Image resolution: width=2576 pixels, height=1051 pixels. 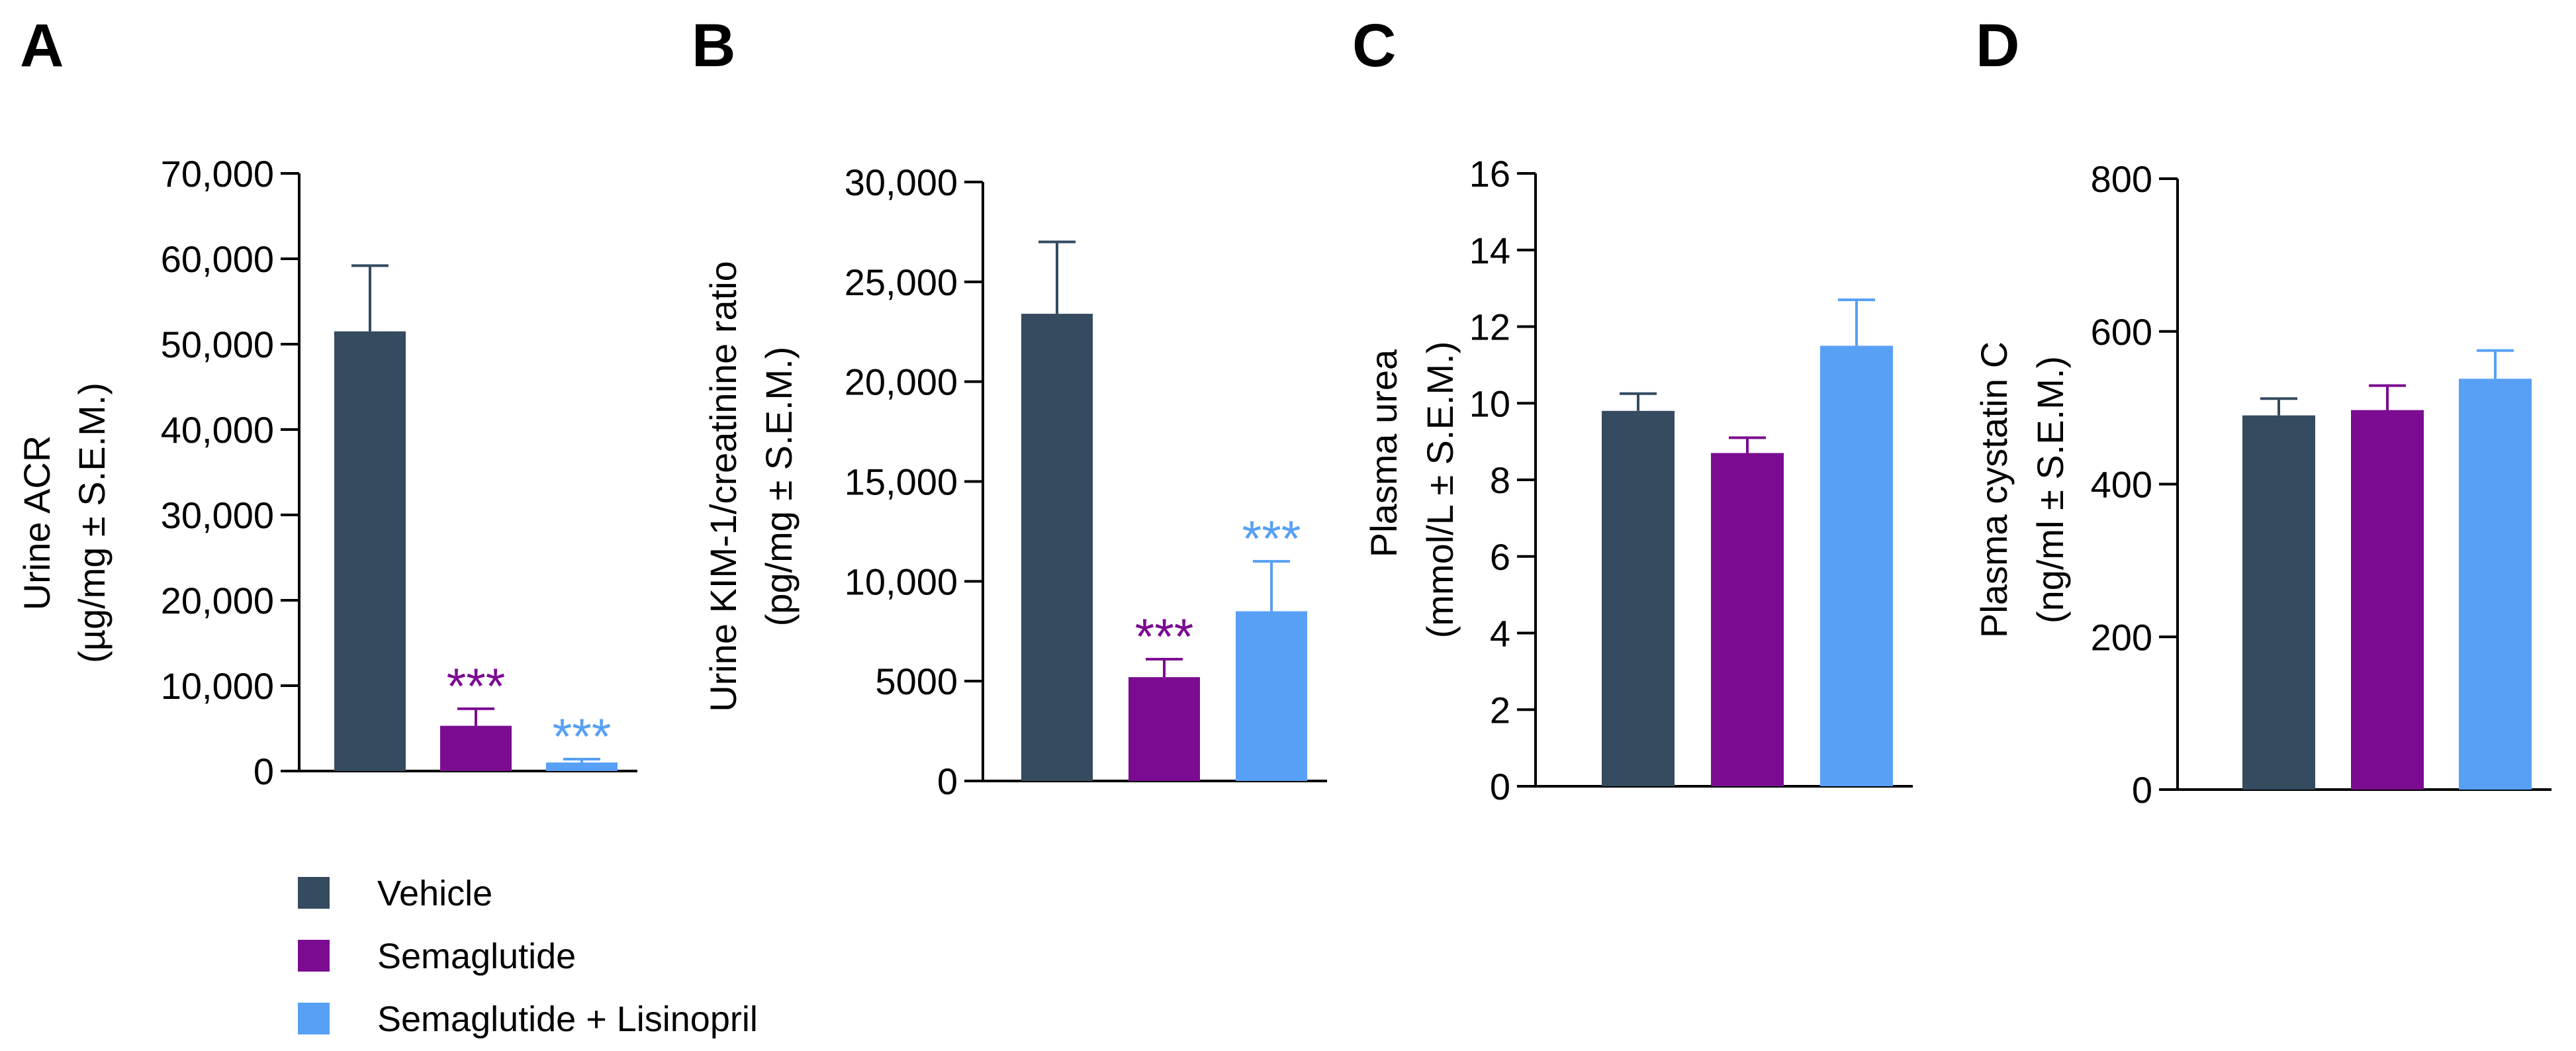 What do you see at coordinates (1489, 327) in the screenshot?
I see `panel-c-y-tick-label: 12` at bounding box center [1489, 327].